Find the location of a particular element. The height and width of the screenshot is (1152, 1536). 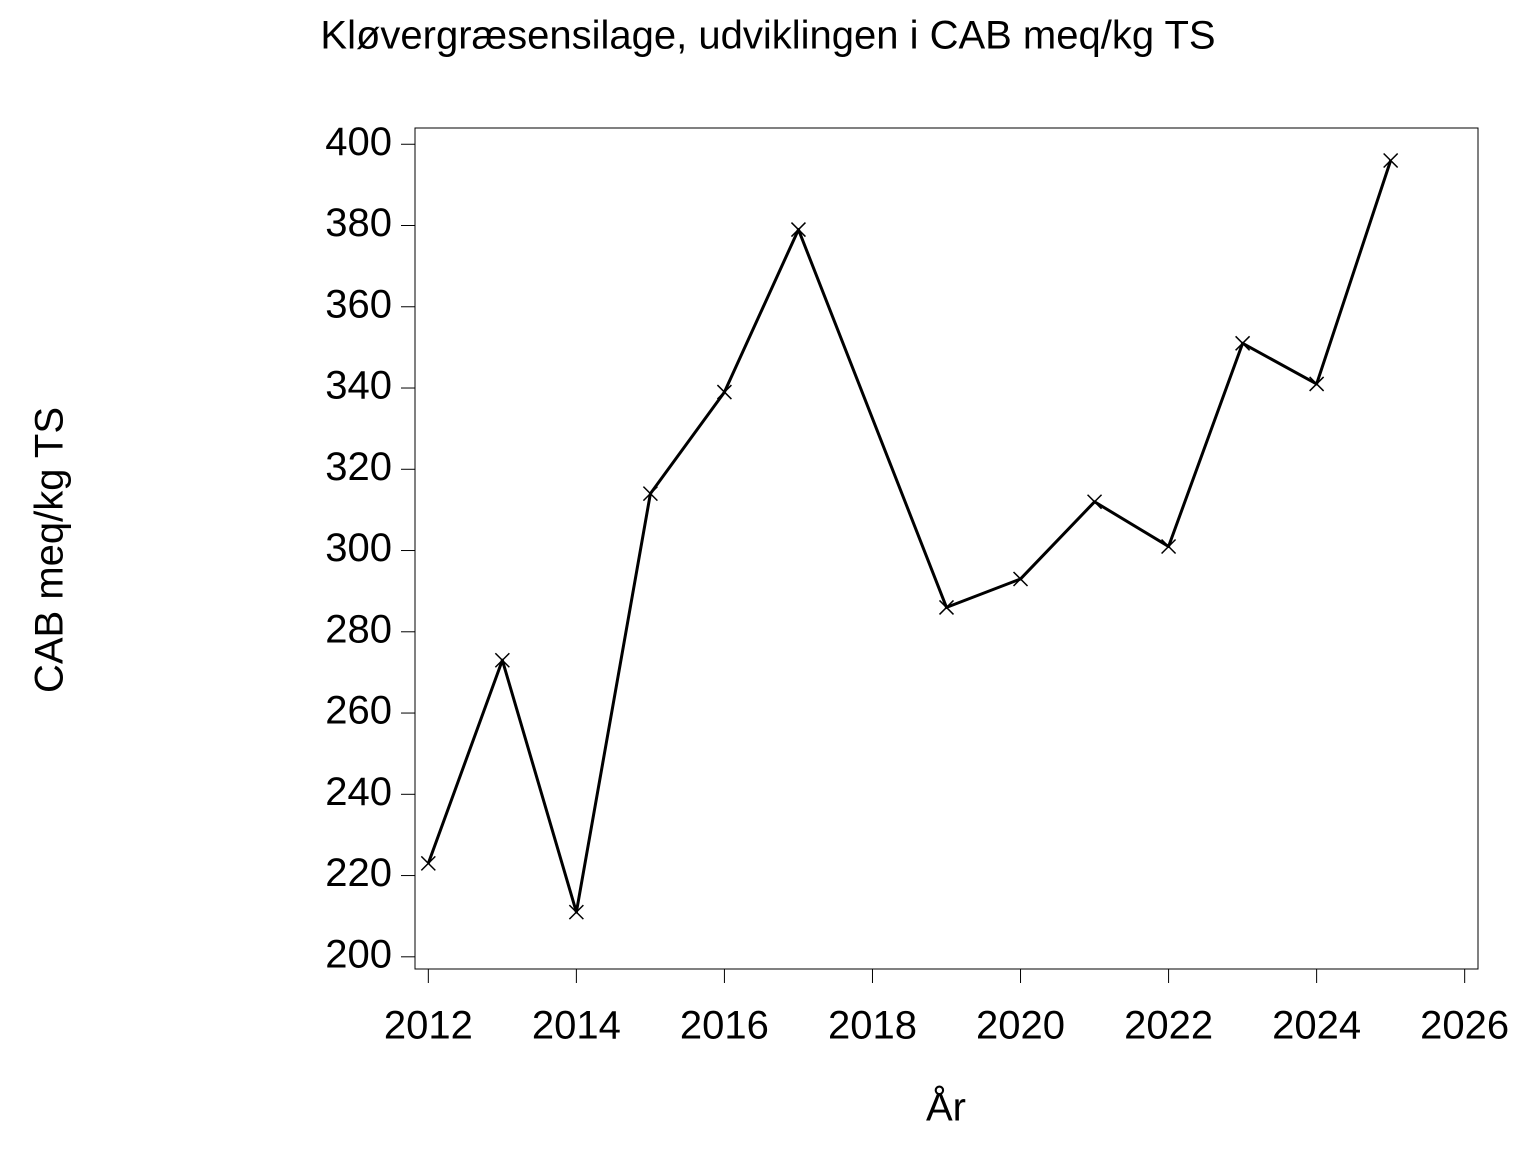

y-tick-label: 340 is located at coordinates (358, 386).